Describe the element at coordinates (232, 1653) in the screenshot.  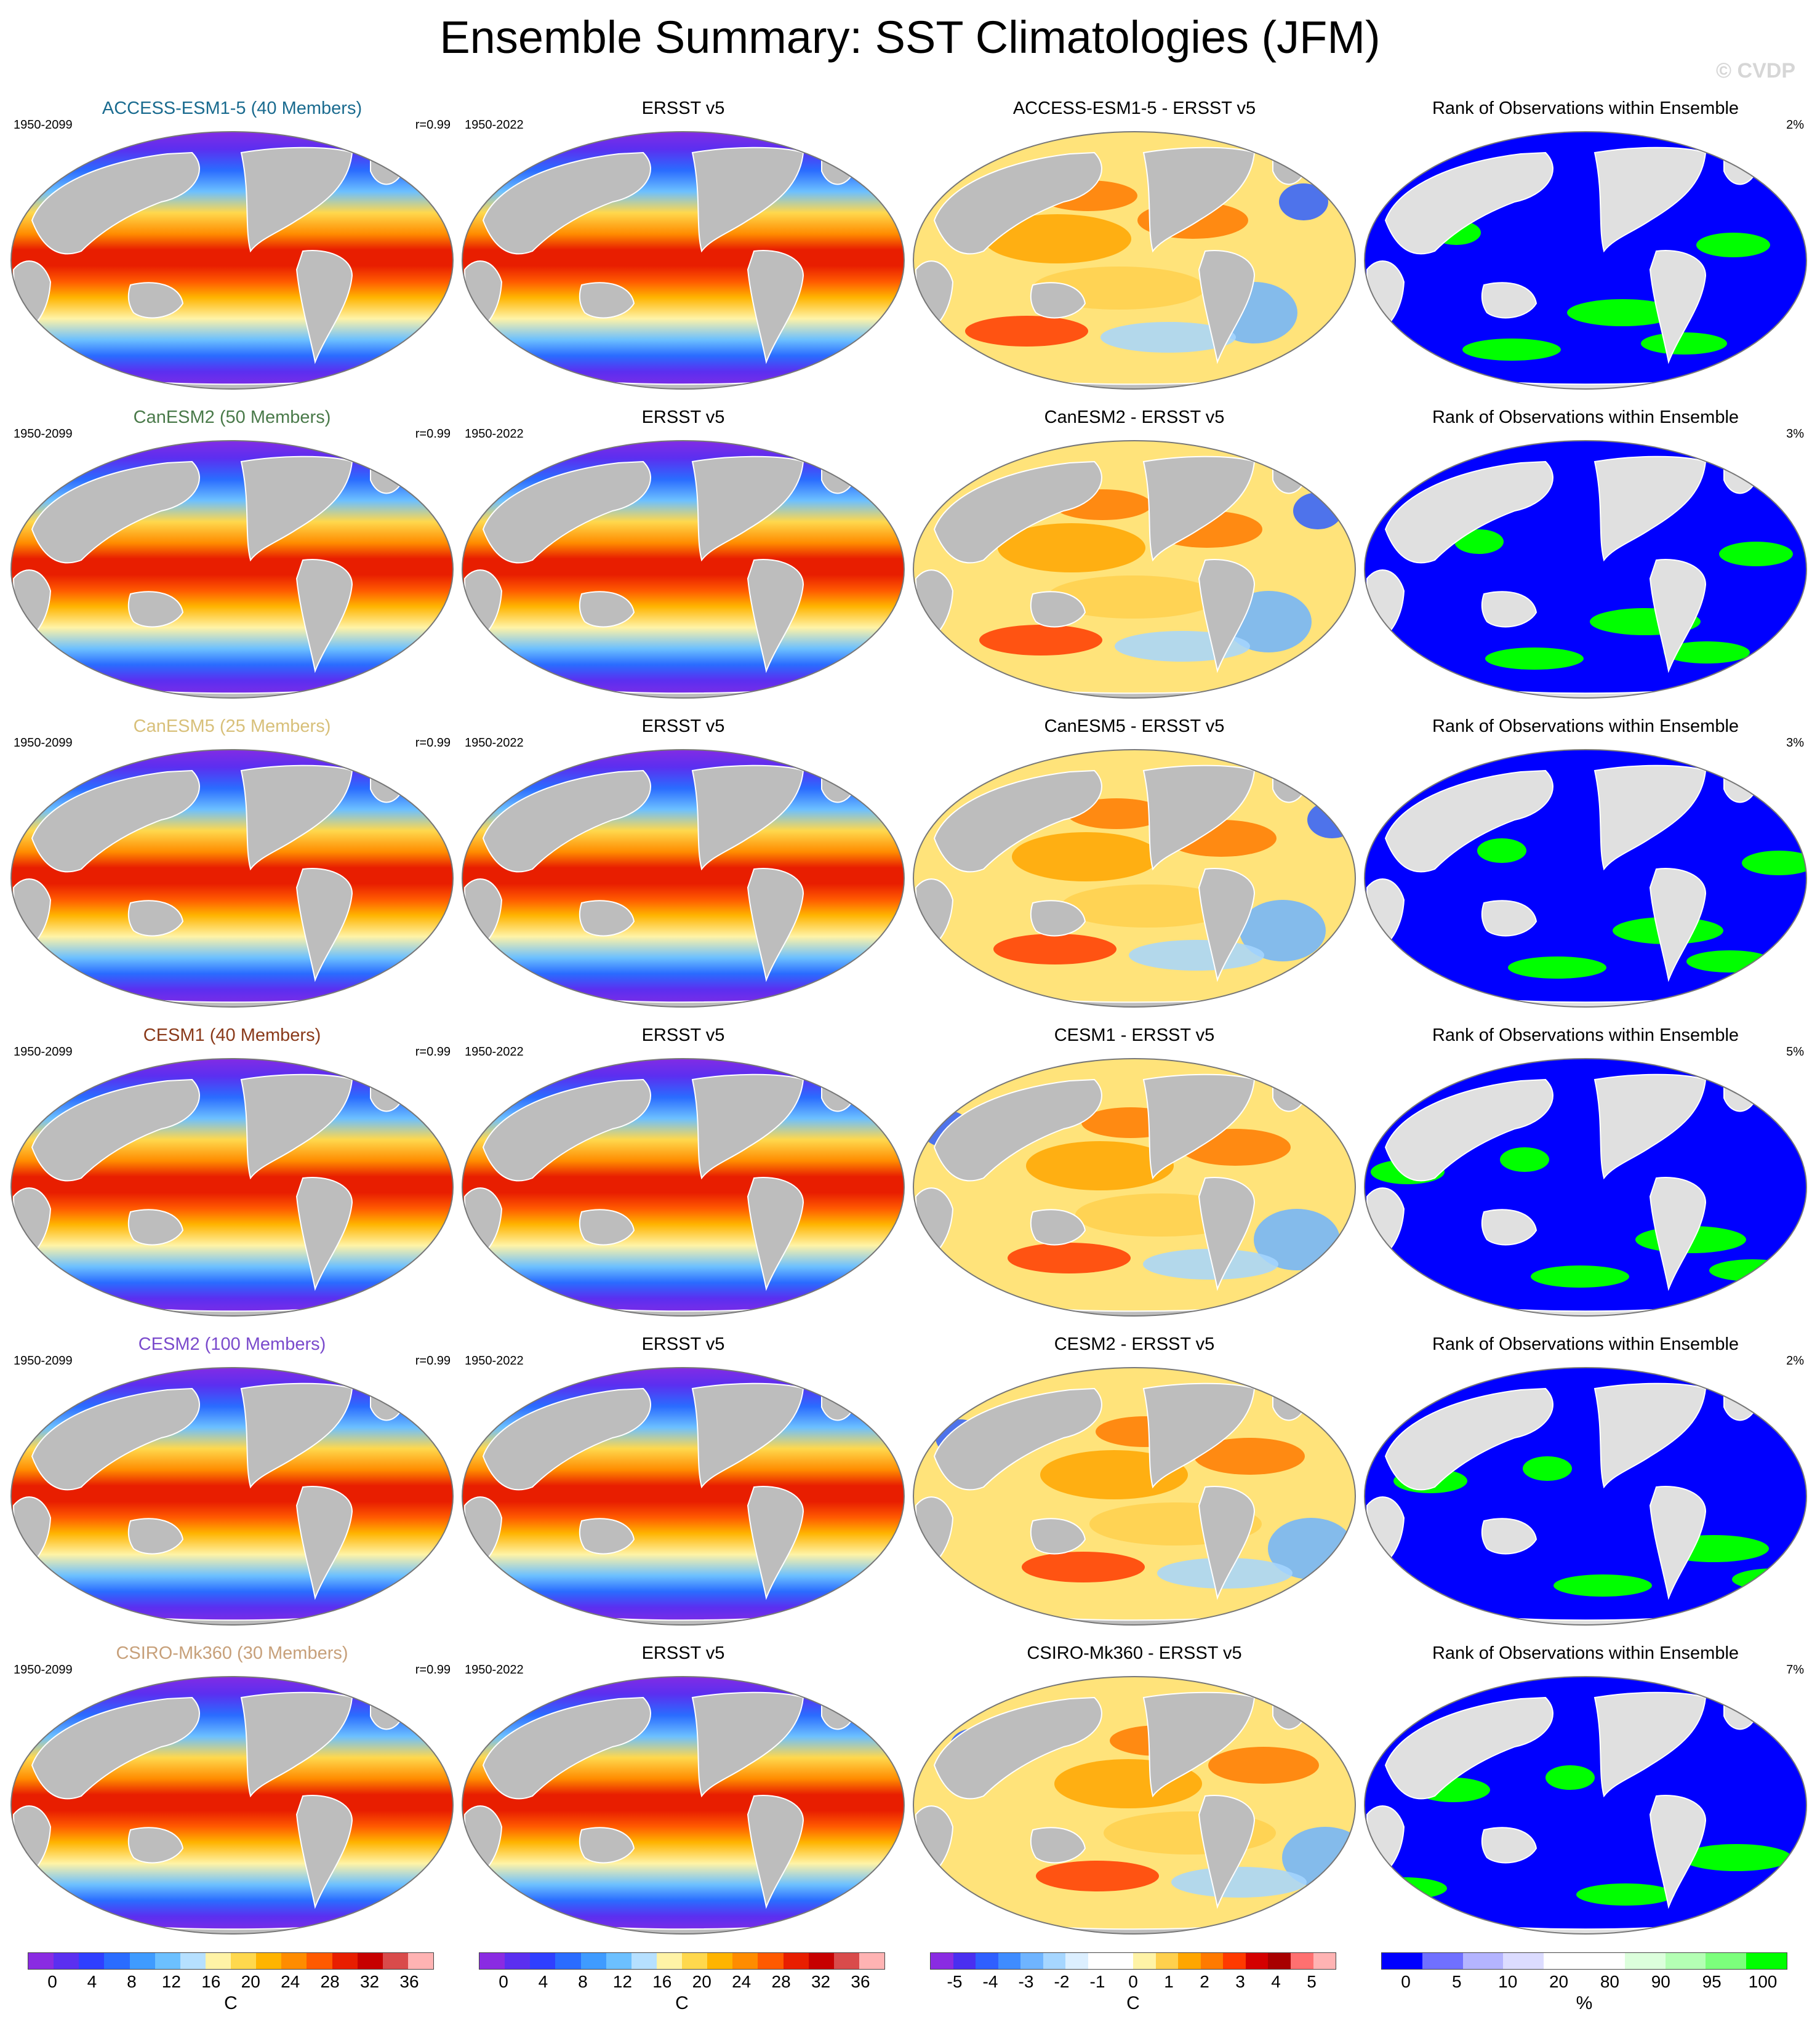
I see `panel-title: CSIRO-Mk360 (30 Members)` at that location.